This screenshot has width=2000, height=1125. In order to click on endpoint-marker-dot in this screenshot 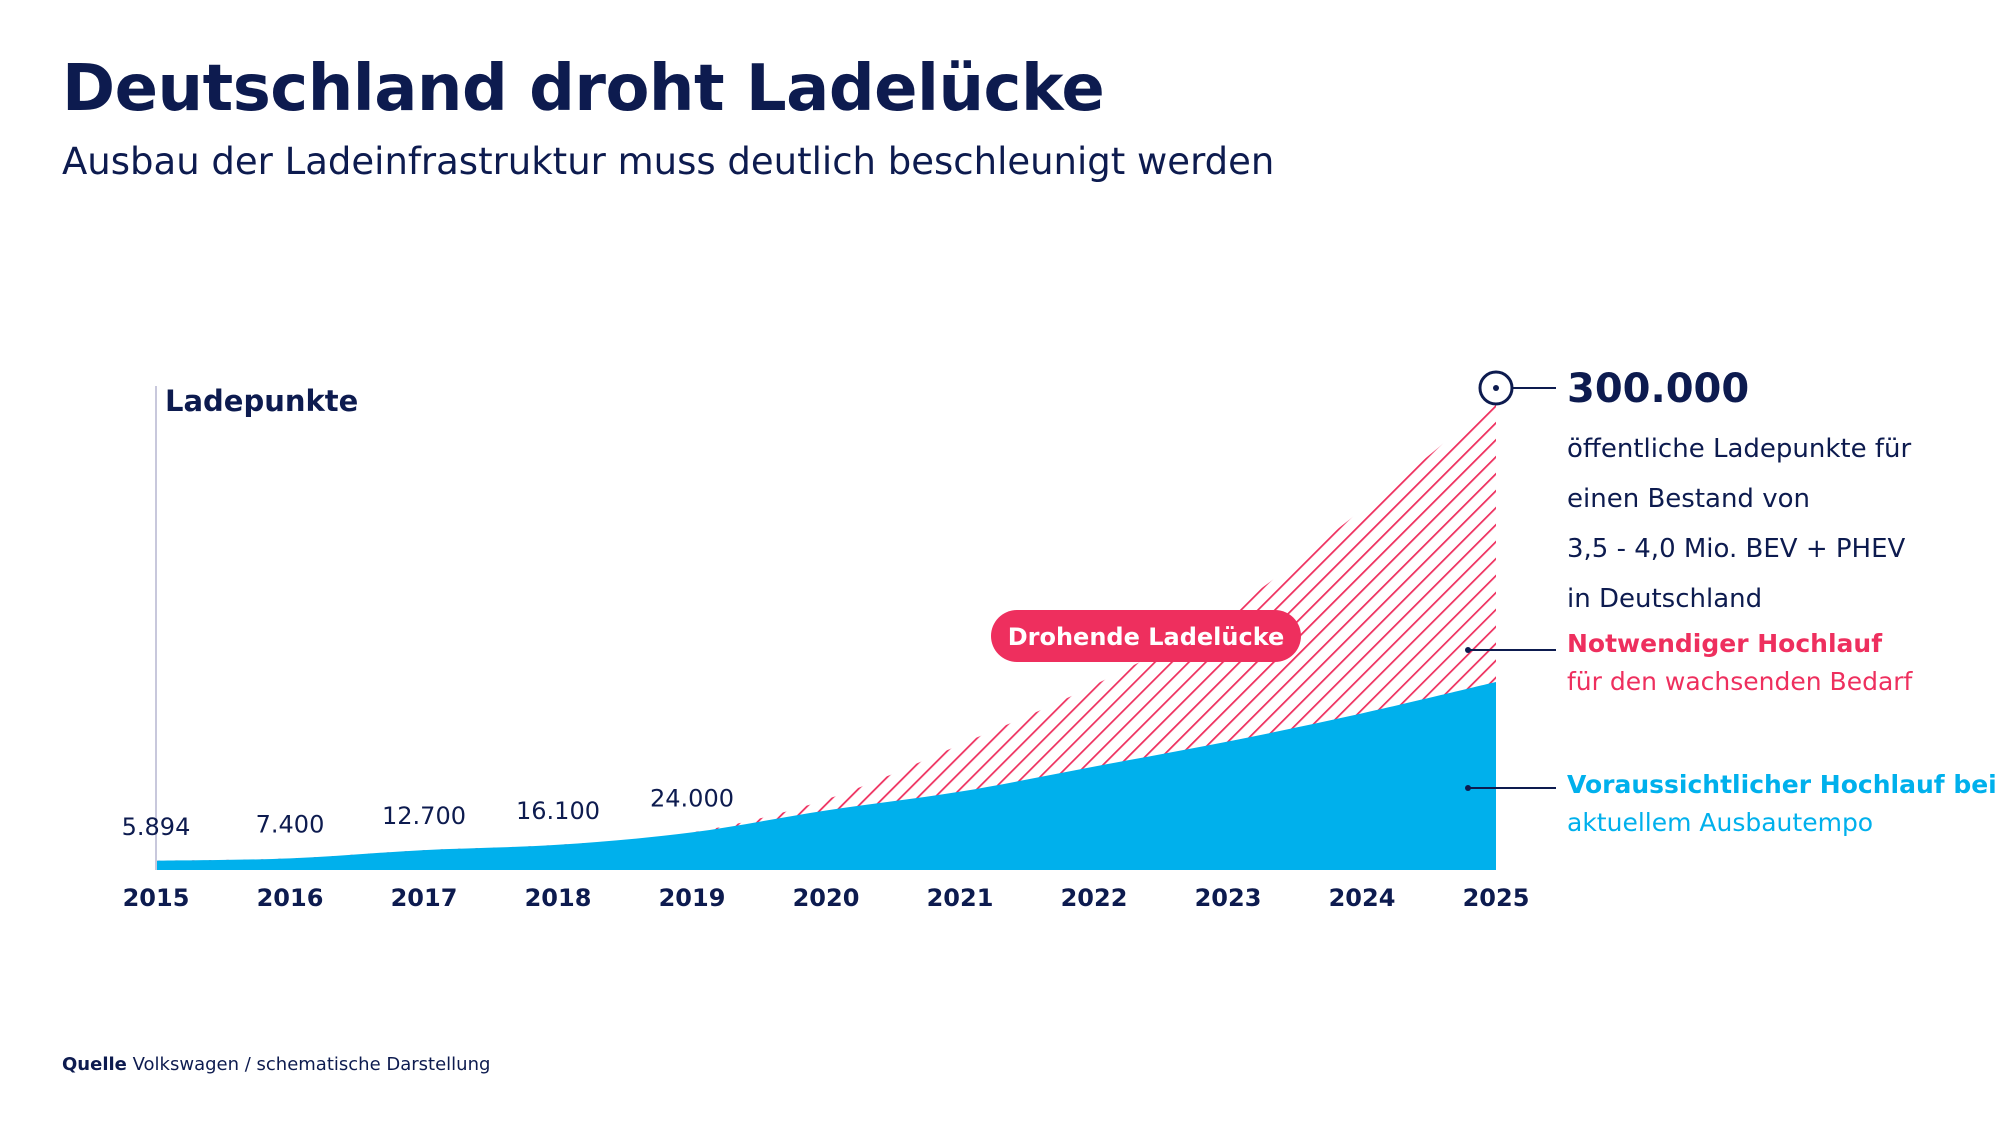, I will do `click(1496, 388)`.